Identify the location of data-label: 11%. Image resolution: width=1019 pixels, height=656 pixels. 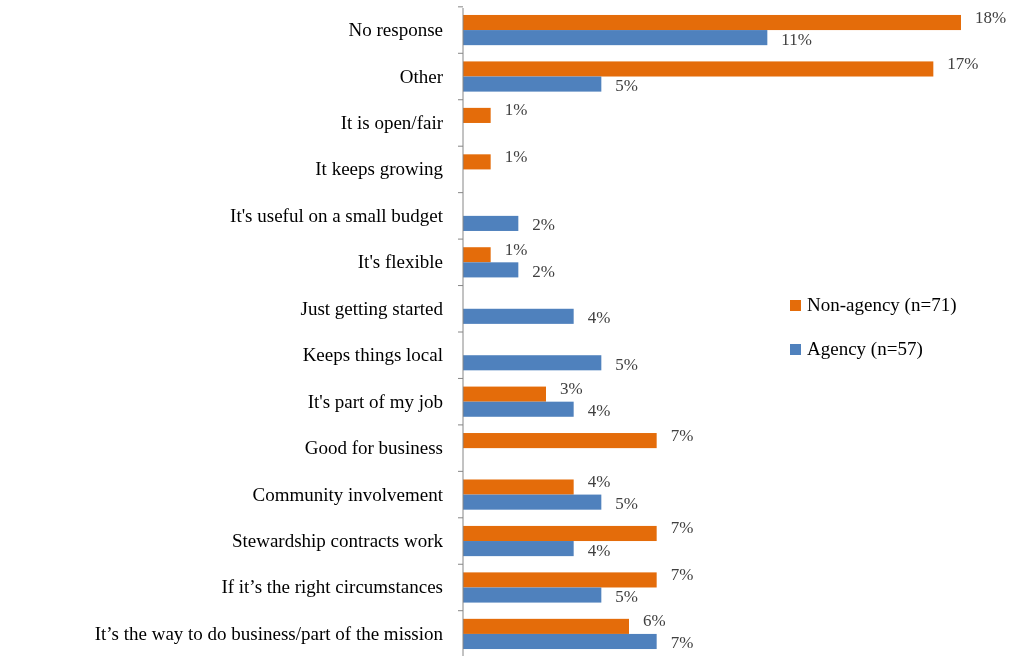
(796, 39).